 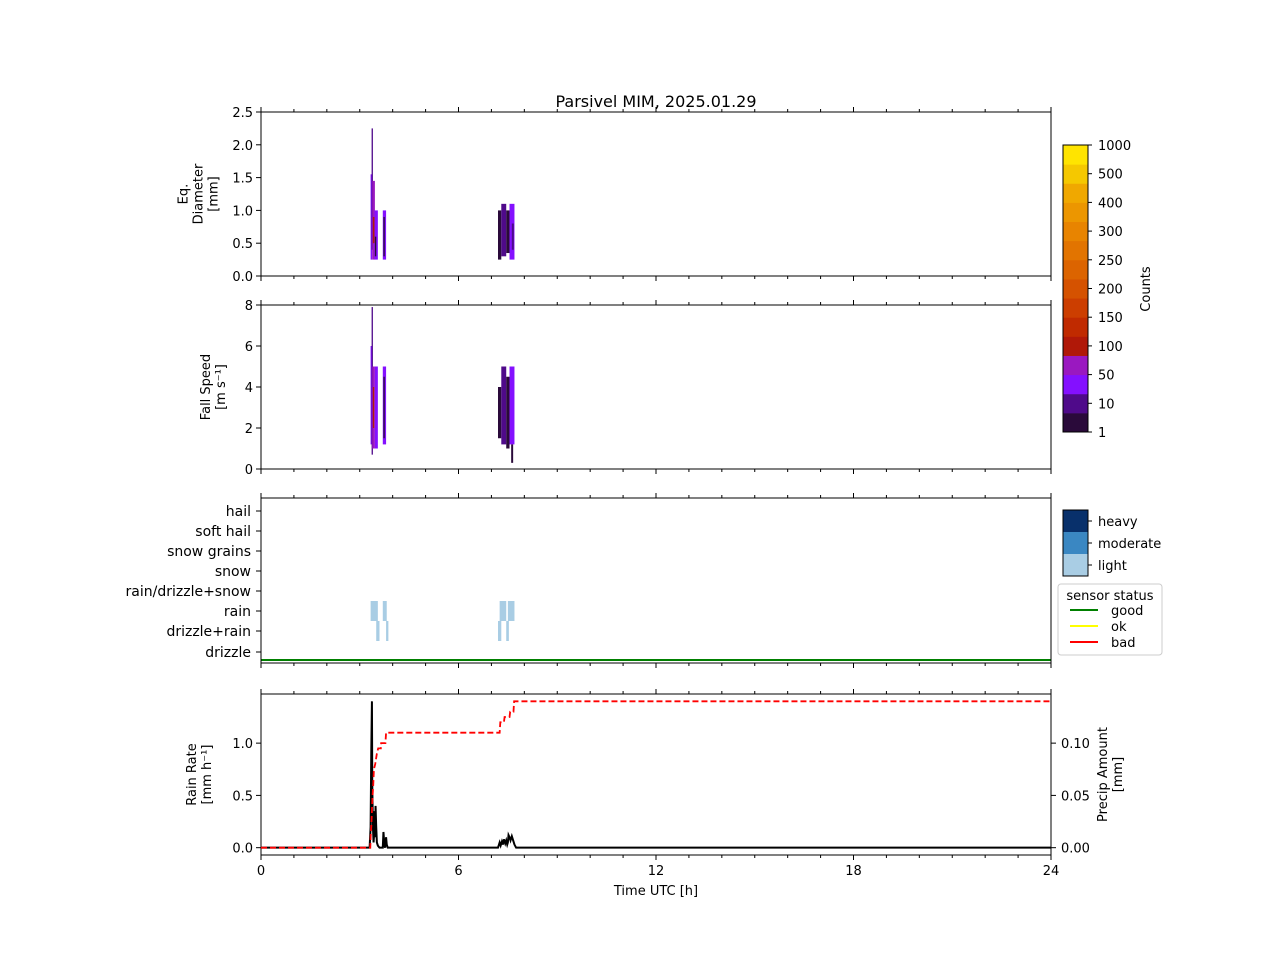 What do you see at coordinates (242, 849) in the screenshot?
I see `rain-ytick-left-label: 0.0` at bounding box center [242, 849].